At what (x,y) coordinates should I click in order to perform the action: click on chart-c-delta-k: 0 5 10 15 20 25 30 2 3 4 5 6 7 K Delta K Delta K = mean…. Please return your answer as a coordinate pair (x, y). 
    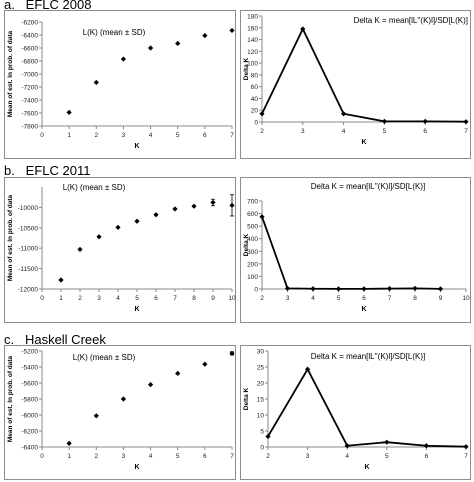
    Looking at the image, I should click on (355, 412).